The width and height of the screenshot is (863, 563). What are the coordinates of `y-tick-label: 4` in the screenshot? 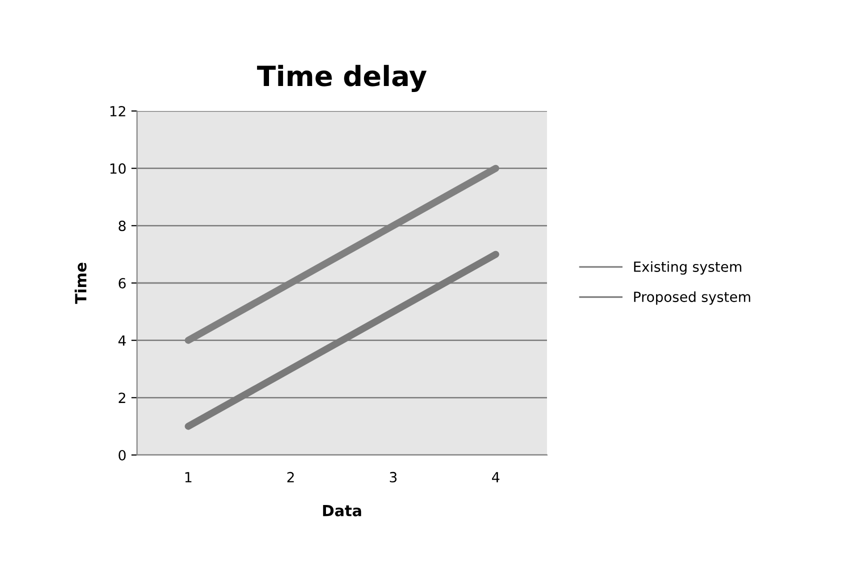 It's located at (122, 340).